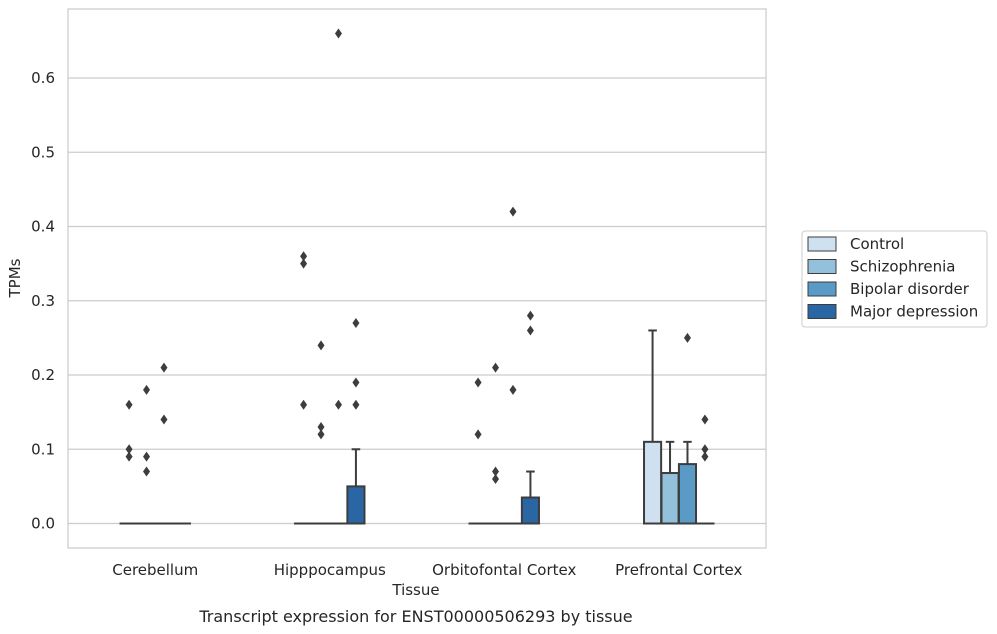  I want to click on y-tick-label: 0.4, so click(43, 227).